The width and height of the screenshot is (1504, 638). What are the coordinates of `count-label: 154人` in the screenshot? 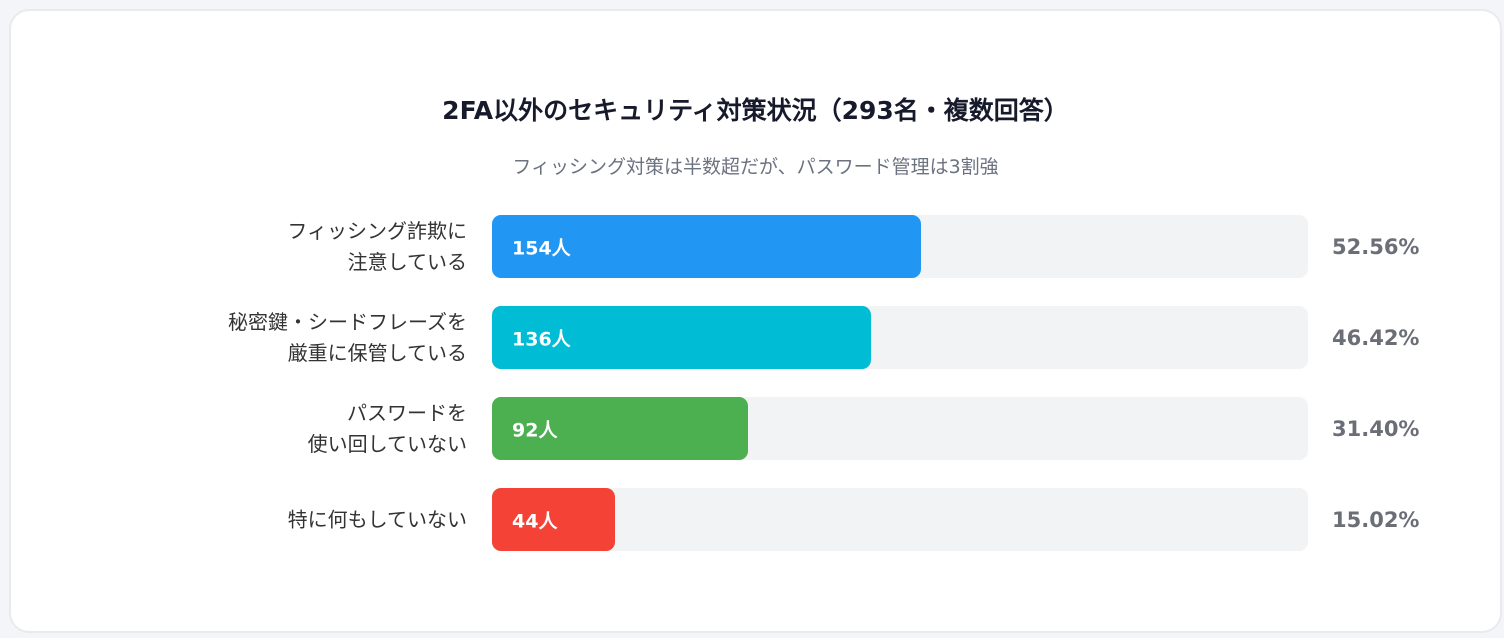 It's located at (541, 248).